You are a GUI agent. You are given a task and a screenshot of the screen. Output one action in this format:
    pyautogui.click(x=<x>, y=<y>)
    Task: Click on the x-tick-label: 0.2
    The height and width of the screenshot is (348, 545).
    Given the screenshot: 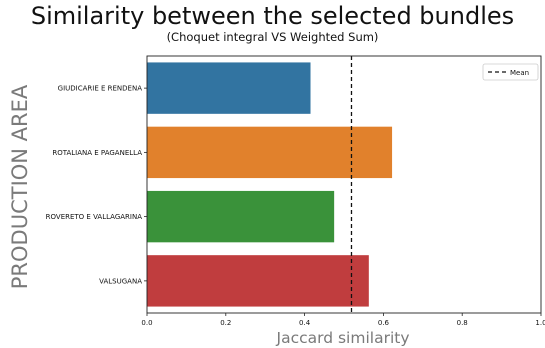 What is the action you would take?
    pyautogui.click(x=225, y=323)
    